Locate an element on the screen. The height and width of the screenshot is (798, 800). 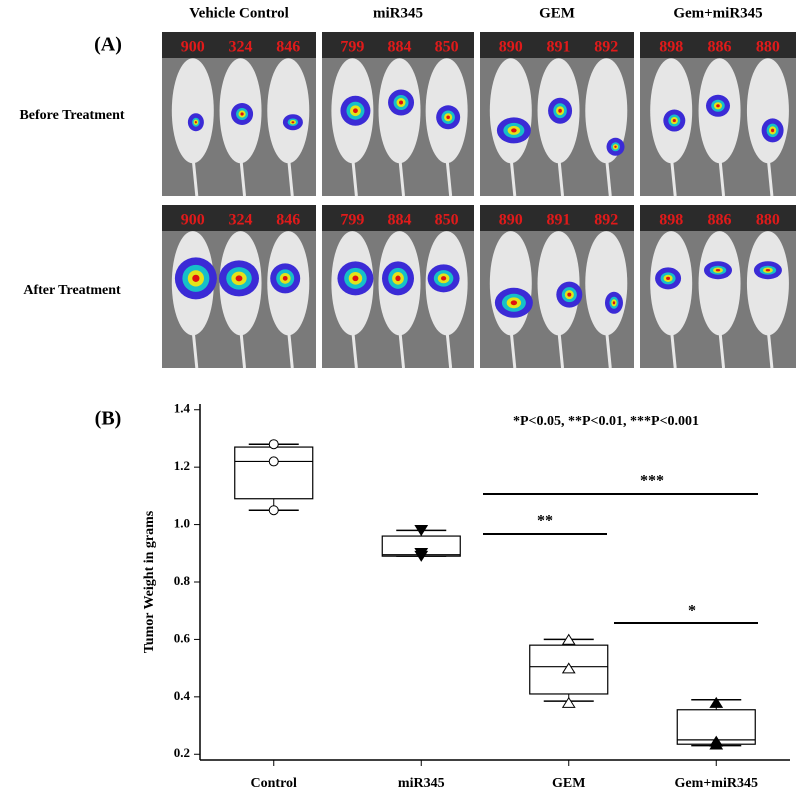
row-label: After Treatment is located at coordinates (72, 290).